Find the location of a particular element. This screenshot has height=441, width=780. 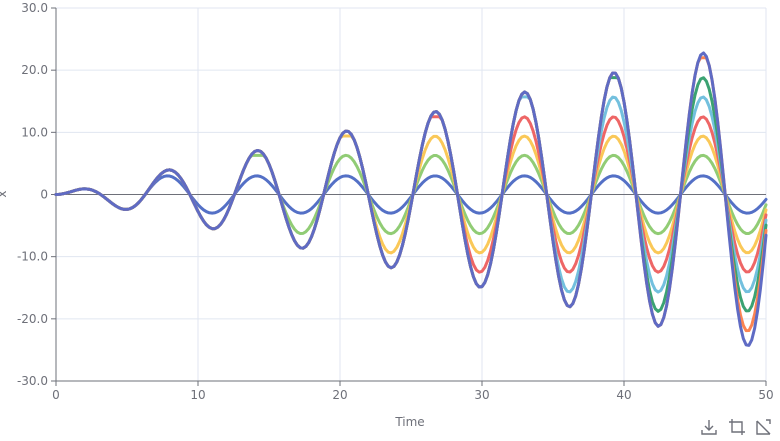

restore-button is located at coordinates (764, 428).